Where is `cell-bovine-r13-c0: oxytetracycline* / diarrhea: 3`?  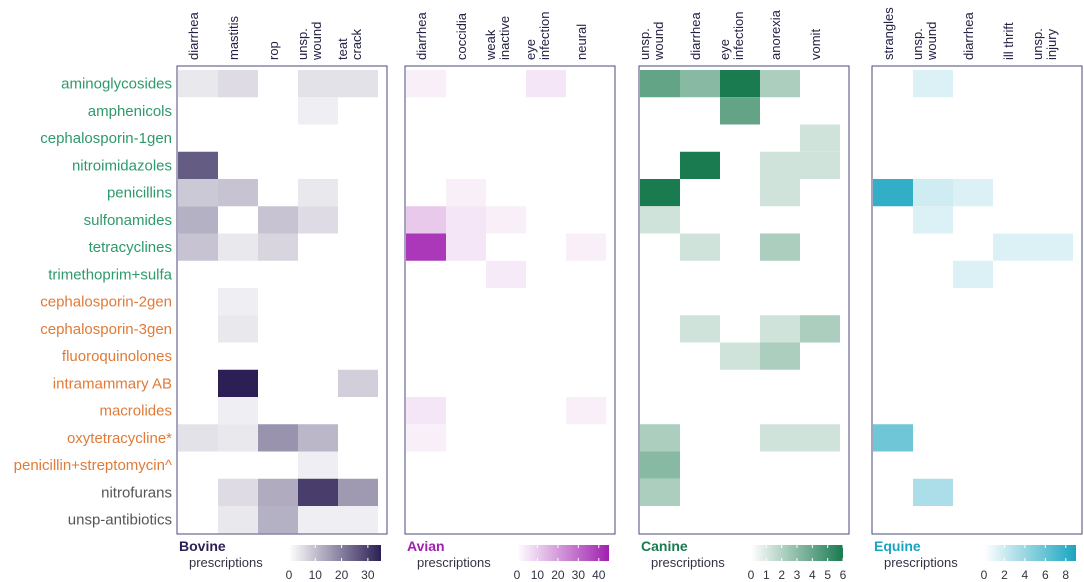 cell-bovine-r13-c0: oxytetracycline* / diarrhea: 3 is located at coordinates (198, 438).